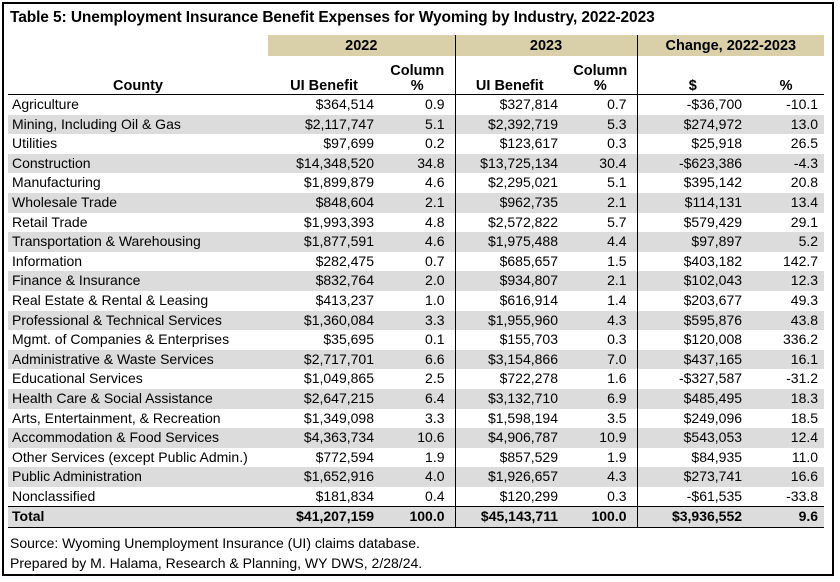  What do you see at coordinates (138, 477) in the screenshot?
I see `cell-industry: Public Administration` at bounding box center [138, 477].